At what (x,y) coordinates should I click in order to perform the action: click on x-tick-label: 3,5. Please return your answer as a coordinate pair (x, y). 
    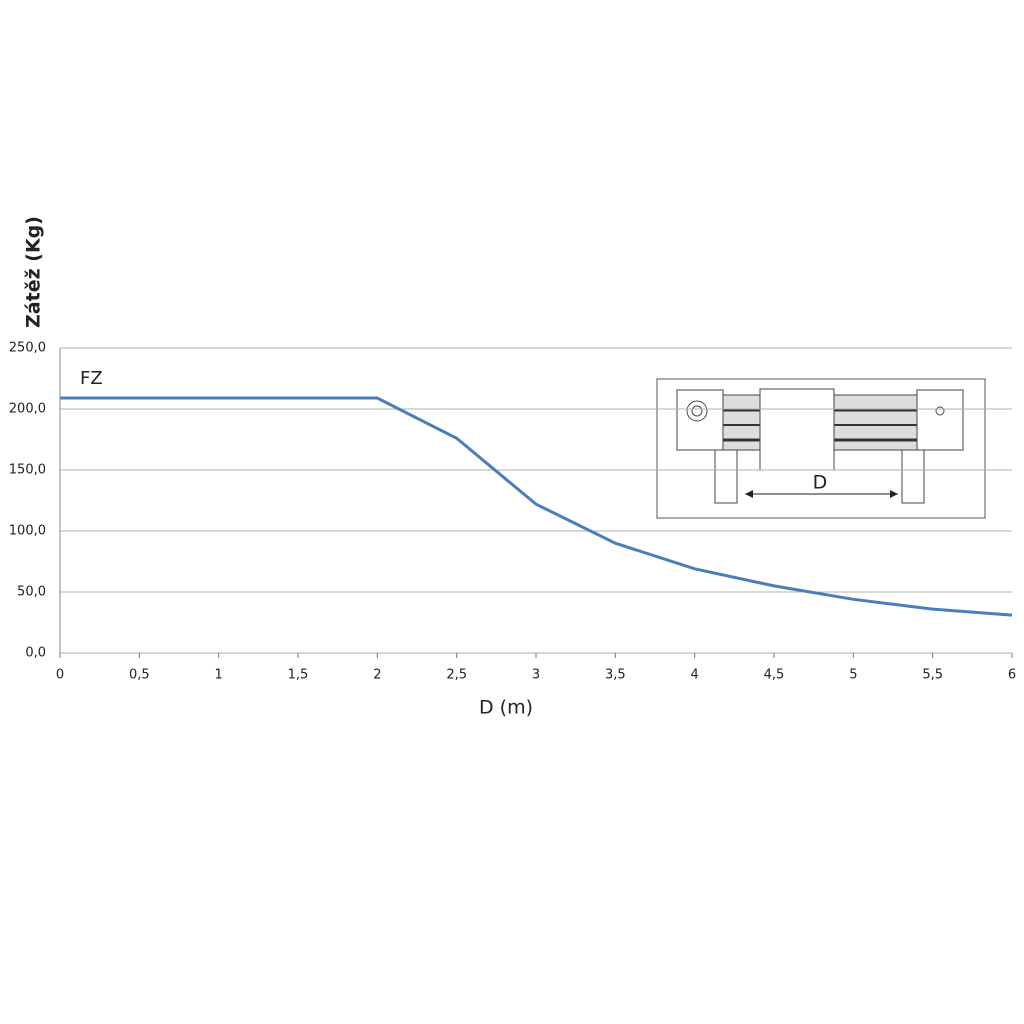
    Looking at the image, I should click on (615, 675).